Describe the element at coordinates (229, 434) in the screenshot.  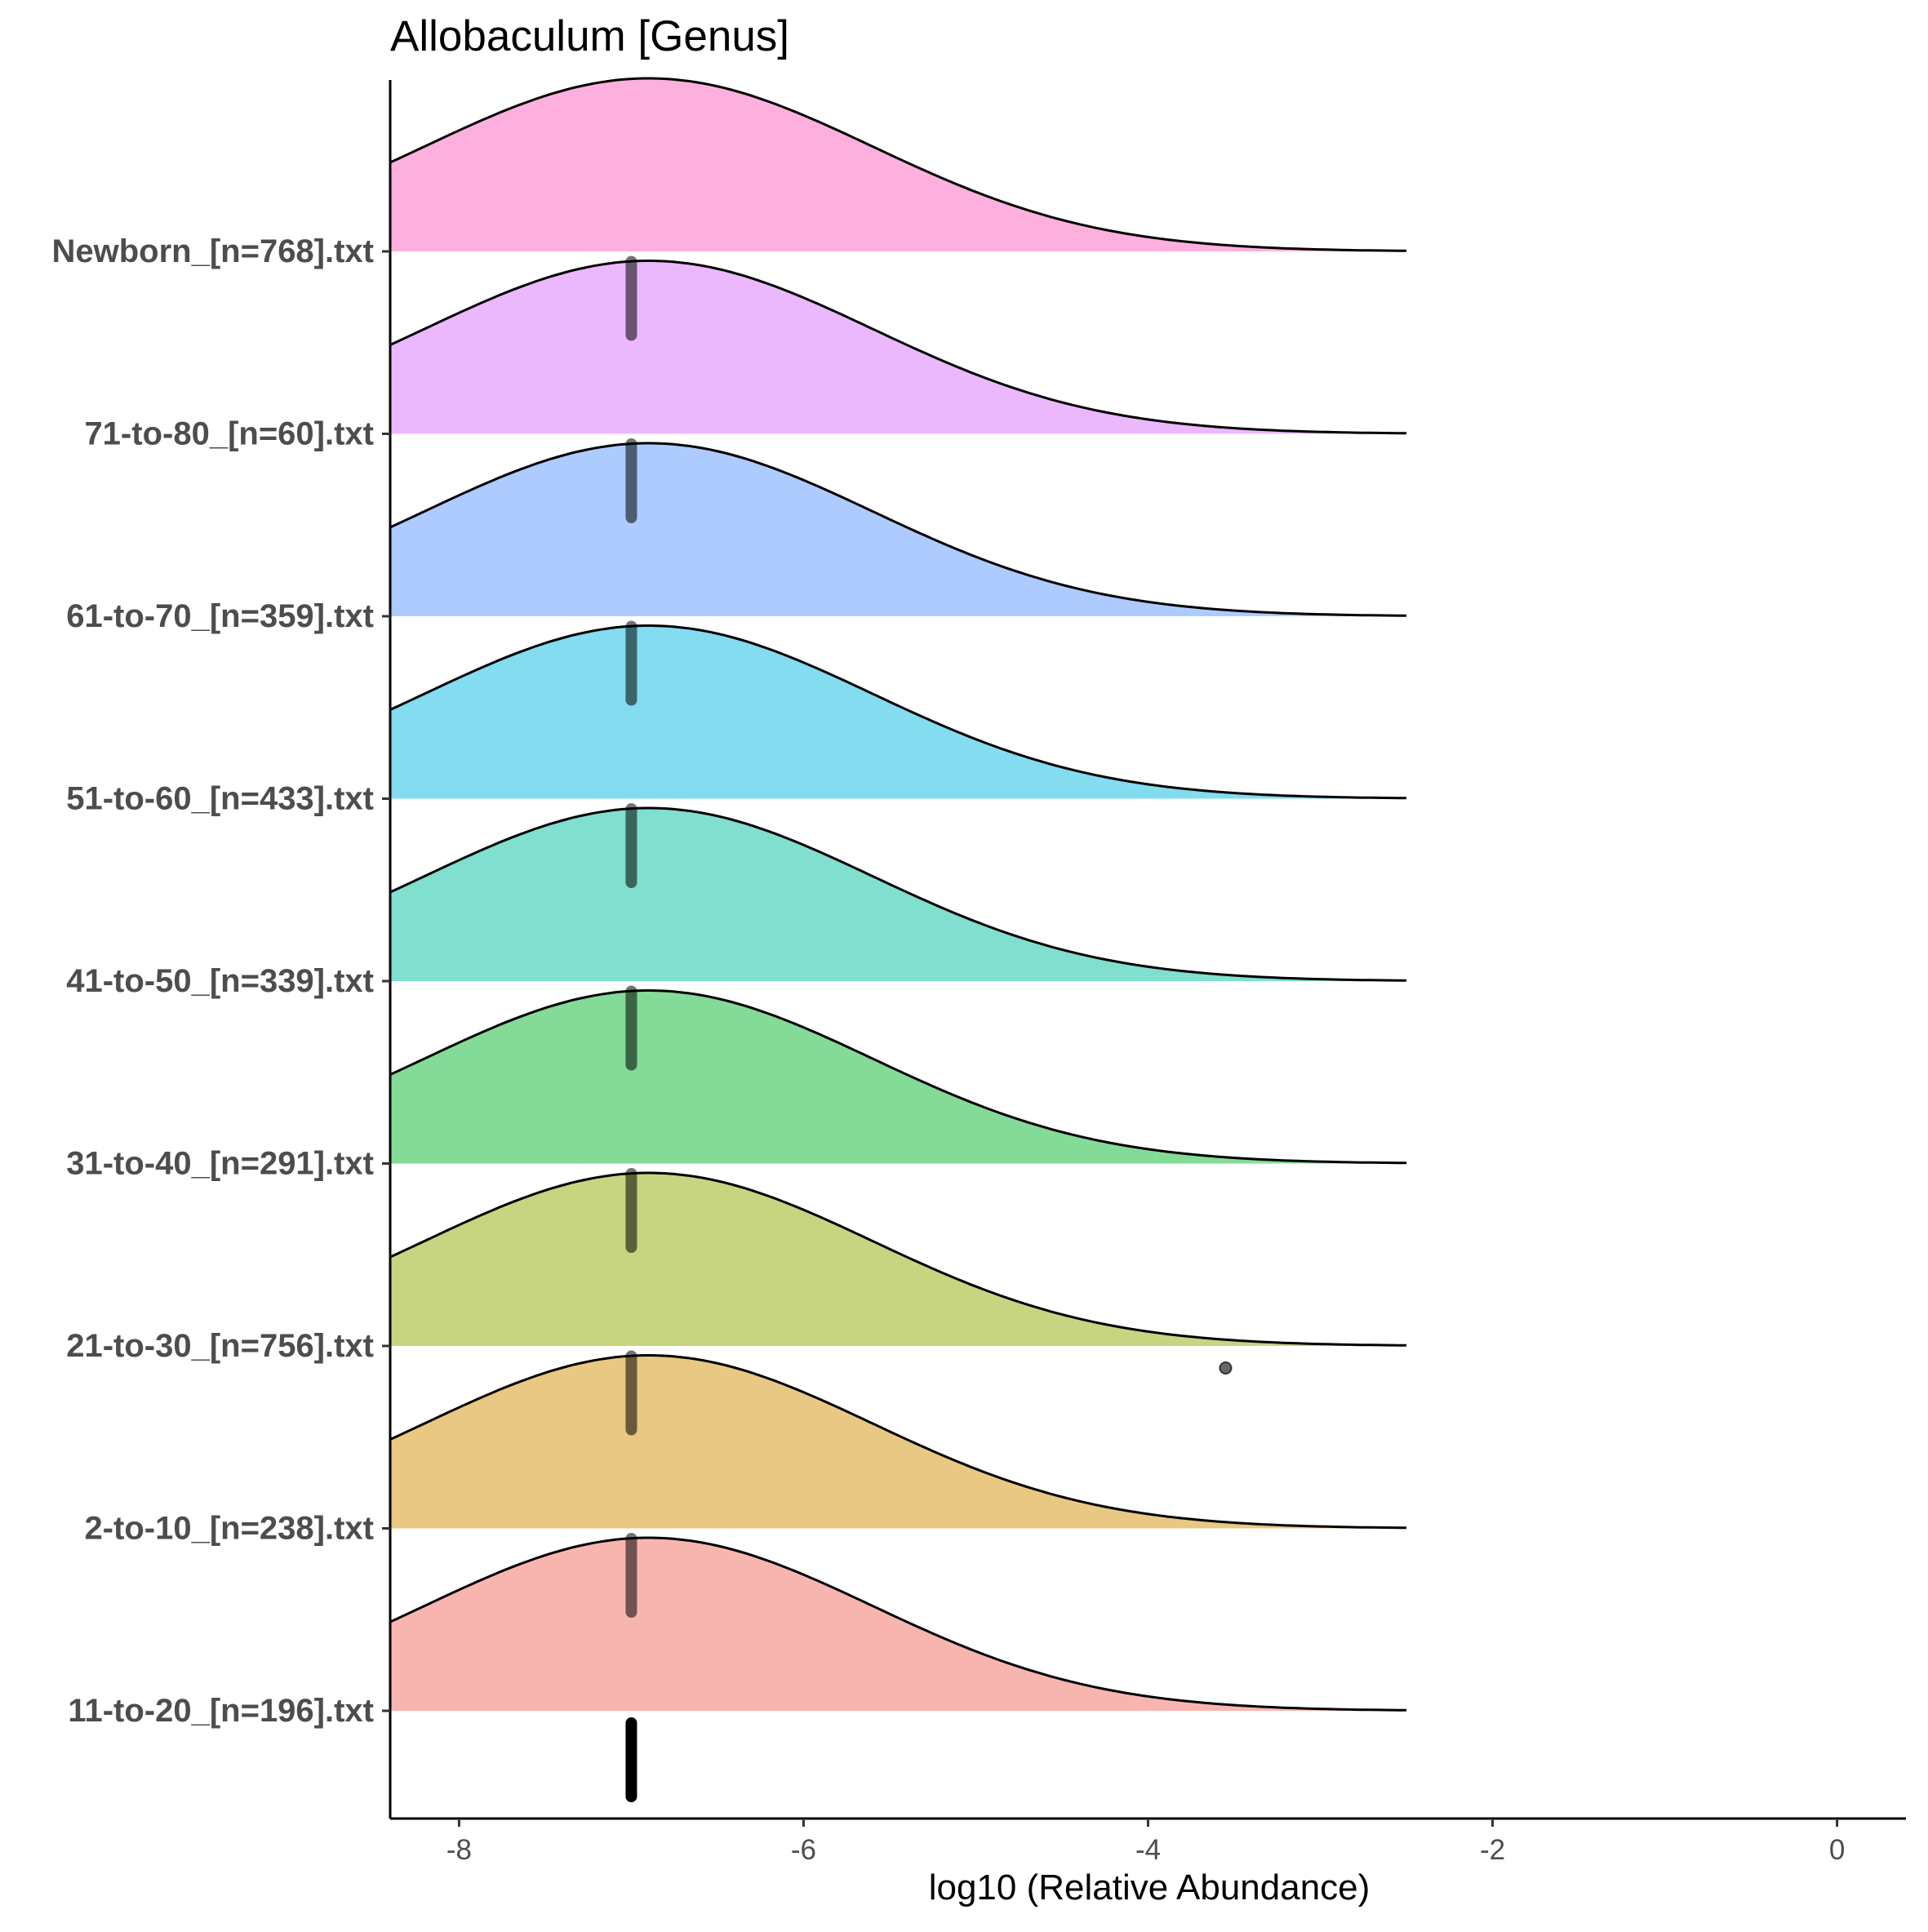
I see `y-tick-label-7: 71-to-80_[n=60].txt` at that location.